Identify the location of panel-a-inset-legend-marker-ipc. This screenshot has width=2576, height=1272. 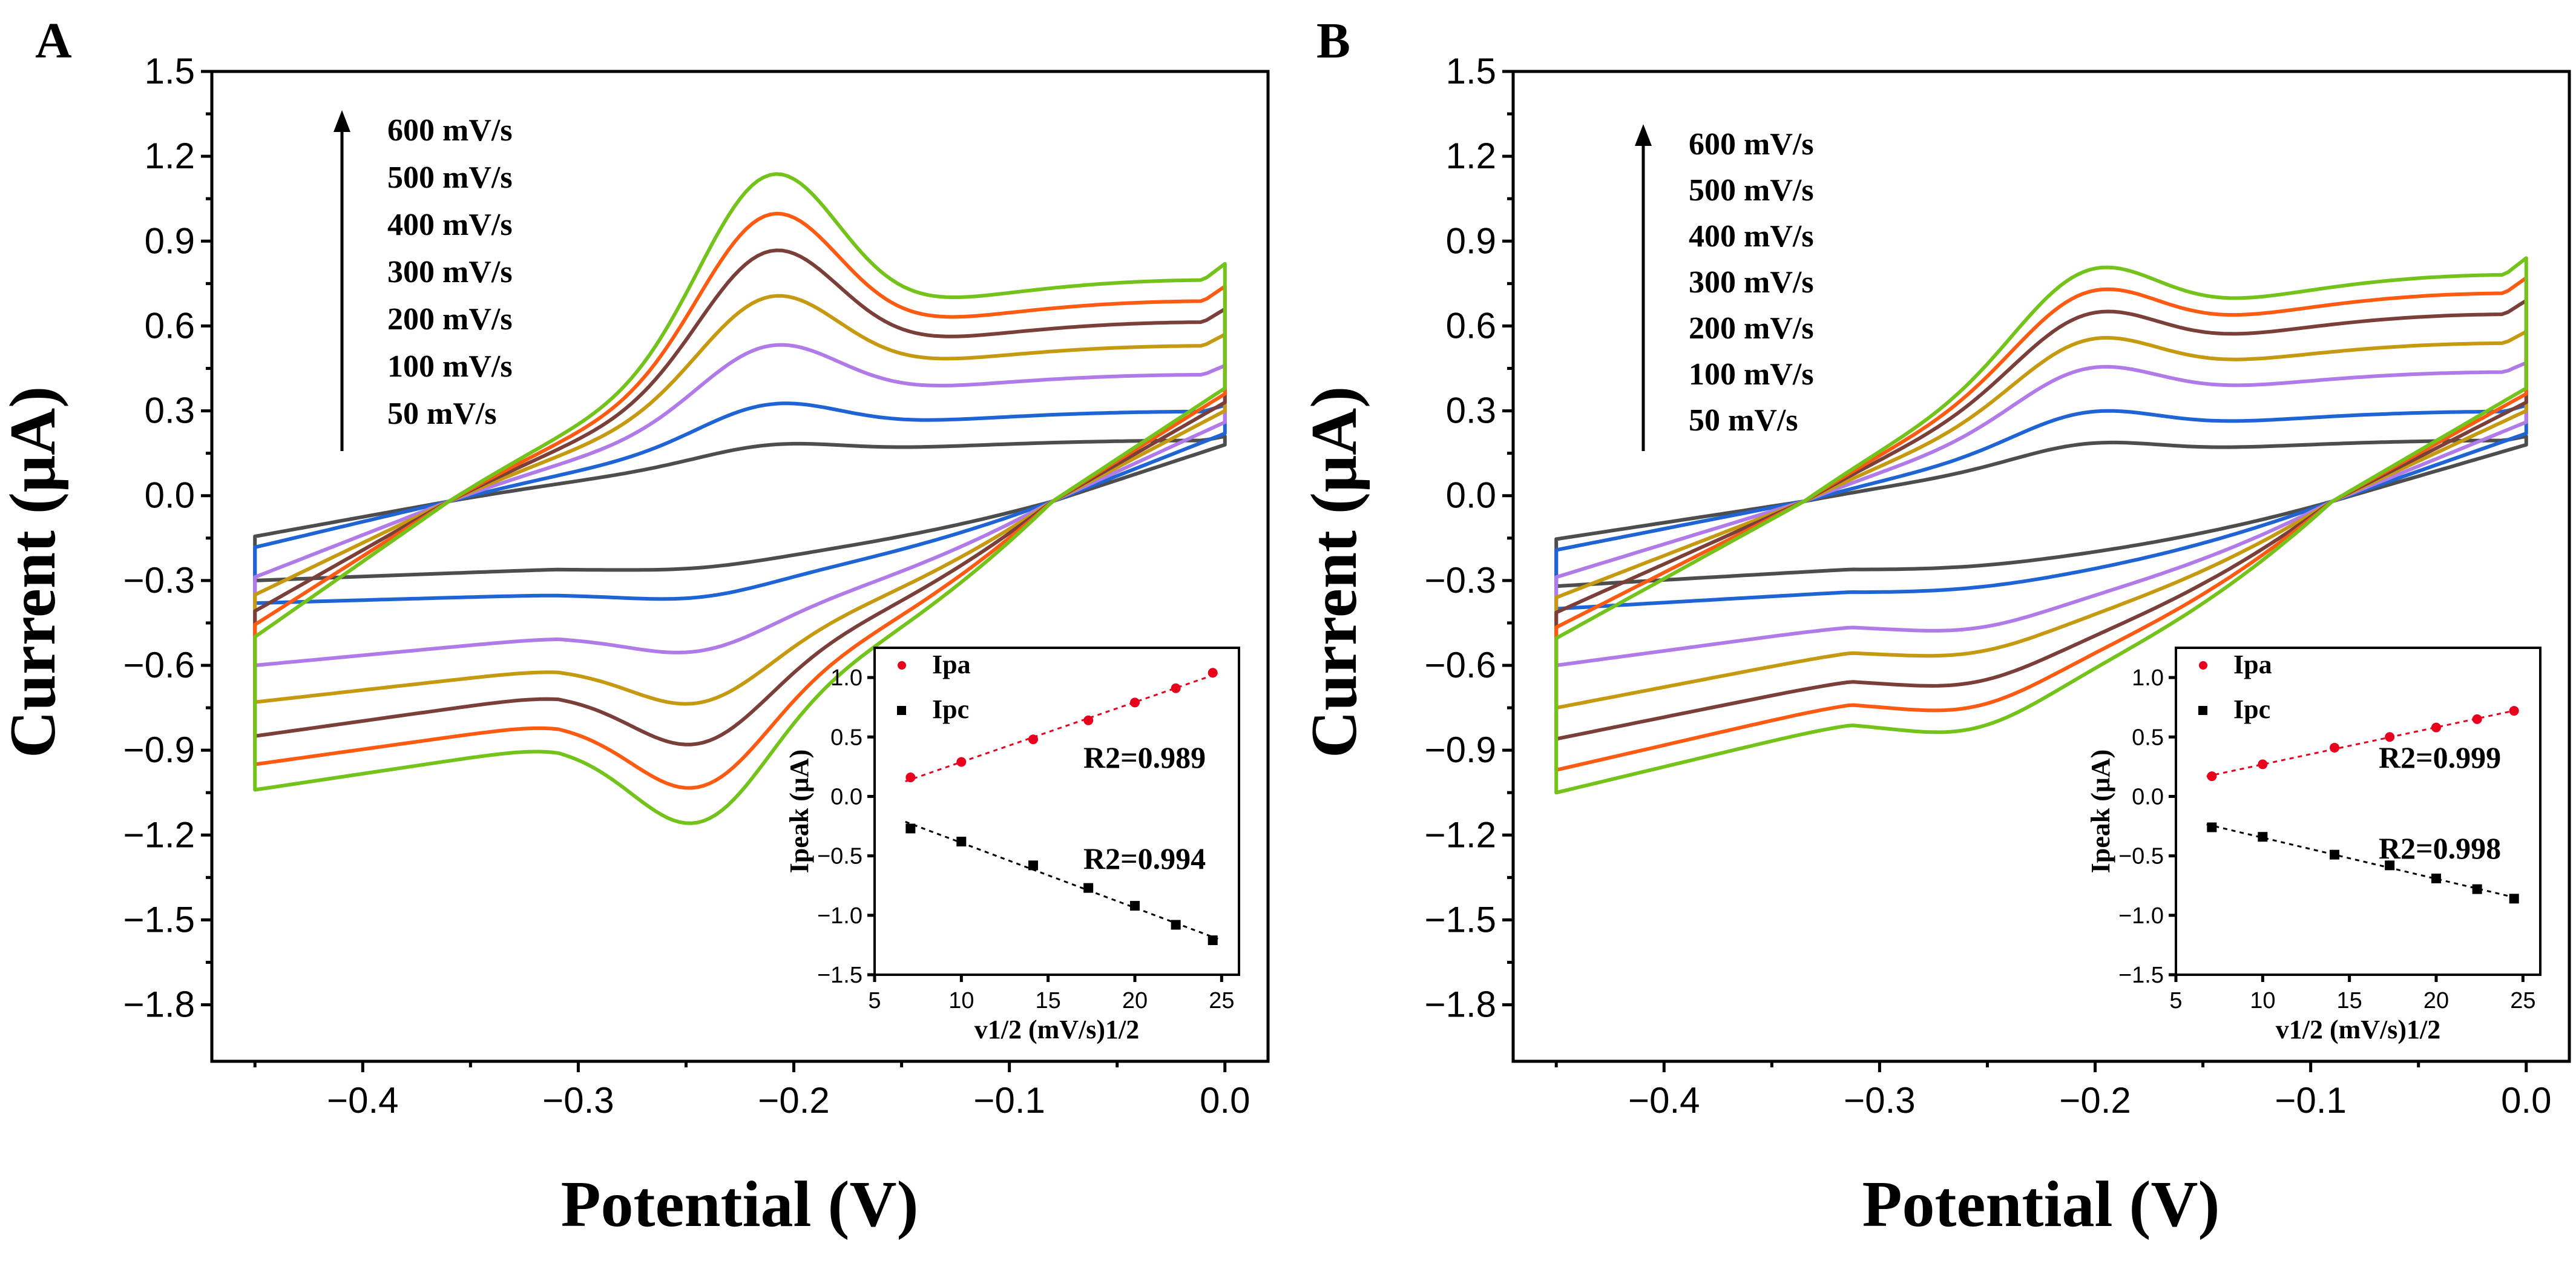
(901, 710).